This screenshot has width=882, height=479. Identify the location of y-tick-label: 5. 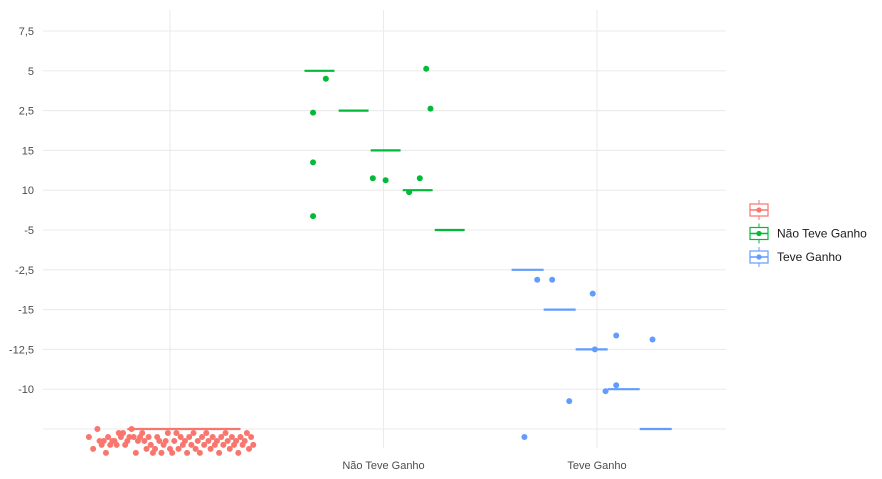
(31, 72).